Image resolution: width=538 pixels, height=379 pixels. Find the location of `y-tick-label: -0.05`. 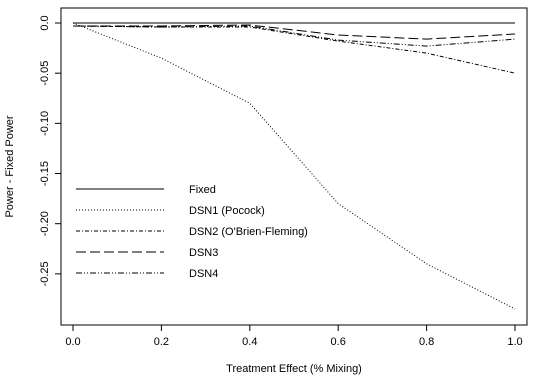

y-tick-label: -0.05 is located at coordinates (45, 73).